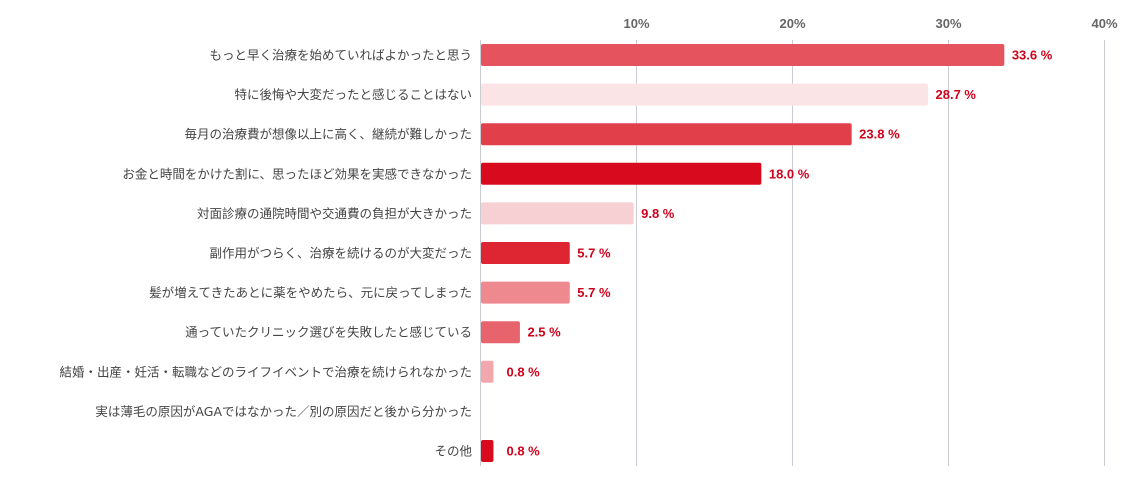 The height and width of the screenshot is (483, 1124). I want to click on category-label: その他, so click(453, 451).